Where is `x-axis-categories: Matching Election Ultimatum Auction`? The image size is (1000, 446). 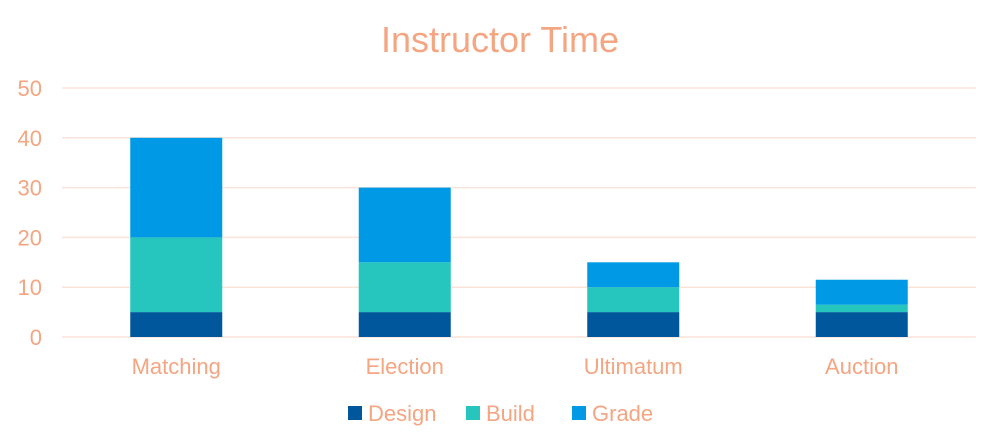 x-axis-categories: Matching Election Ultimatum Auction is located at coordinates (515, 366).